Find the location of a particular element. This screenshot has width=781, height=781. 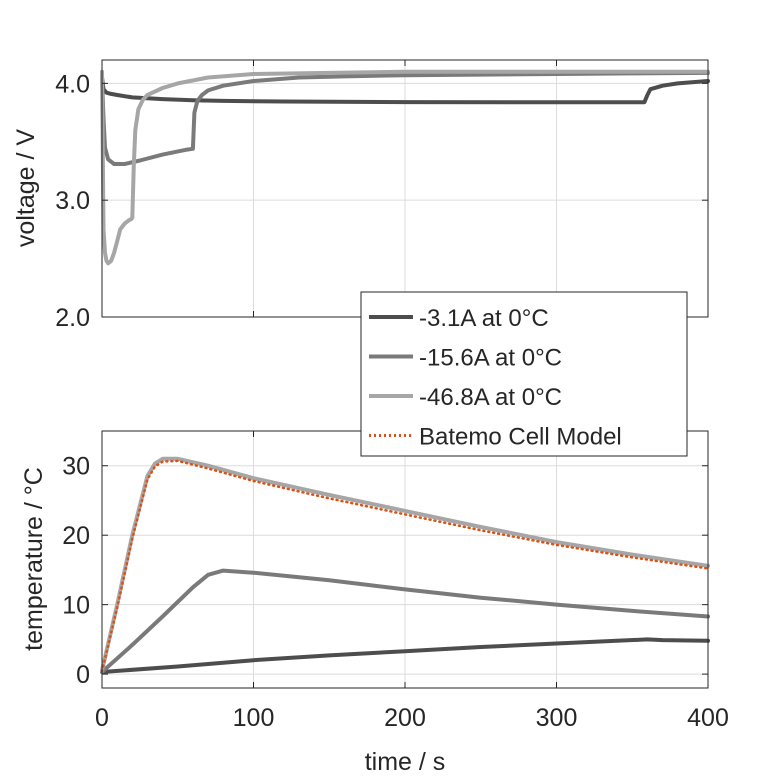

legend-label: -15.6A at 0°C is located at coordinates (490, 358).